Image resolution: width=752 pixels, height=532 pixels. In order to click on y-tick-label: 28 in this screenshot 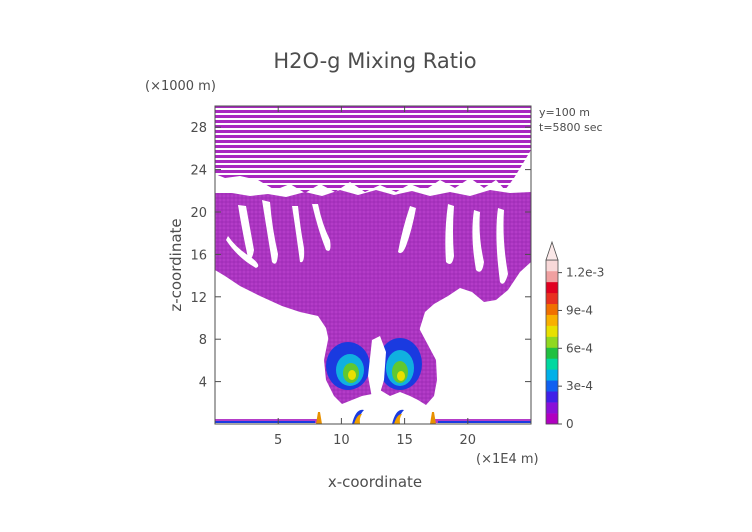, I will do `click(198, 128)`.